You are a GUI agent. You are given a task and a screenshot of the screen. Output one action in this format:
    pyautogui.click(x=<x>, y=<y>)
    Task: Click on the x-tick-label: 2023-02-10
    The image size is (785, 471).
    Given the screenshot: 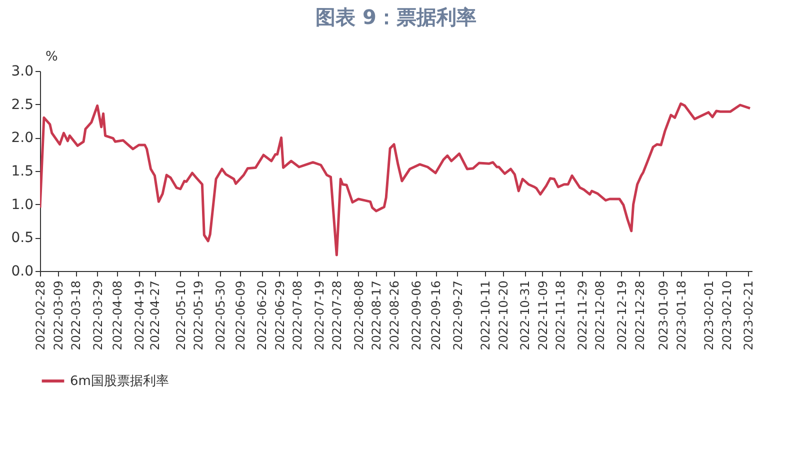 What is the action you would take?
    pyautogui.click(x=727, y=315)
    